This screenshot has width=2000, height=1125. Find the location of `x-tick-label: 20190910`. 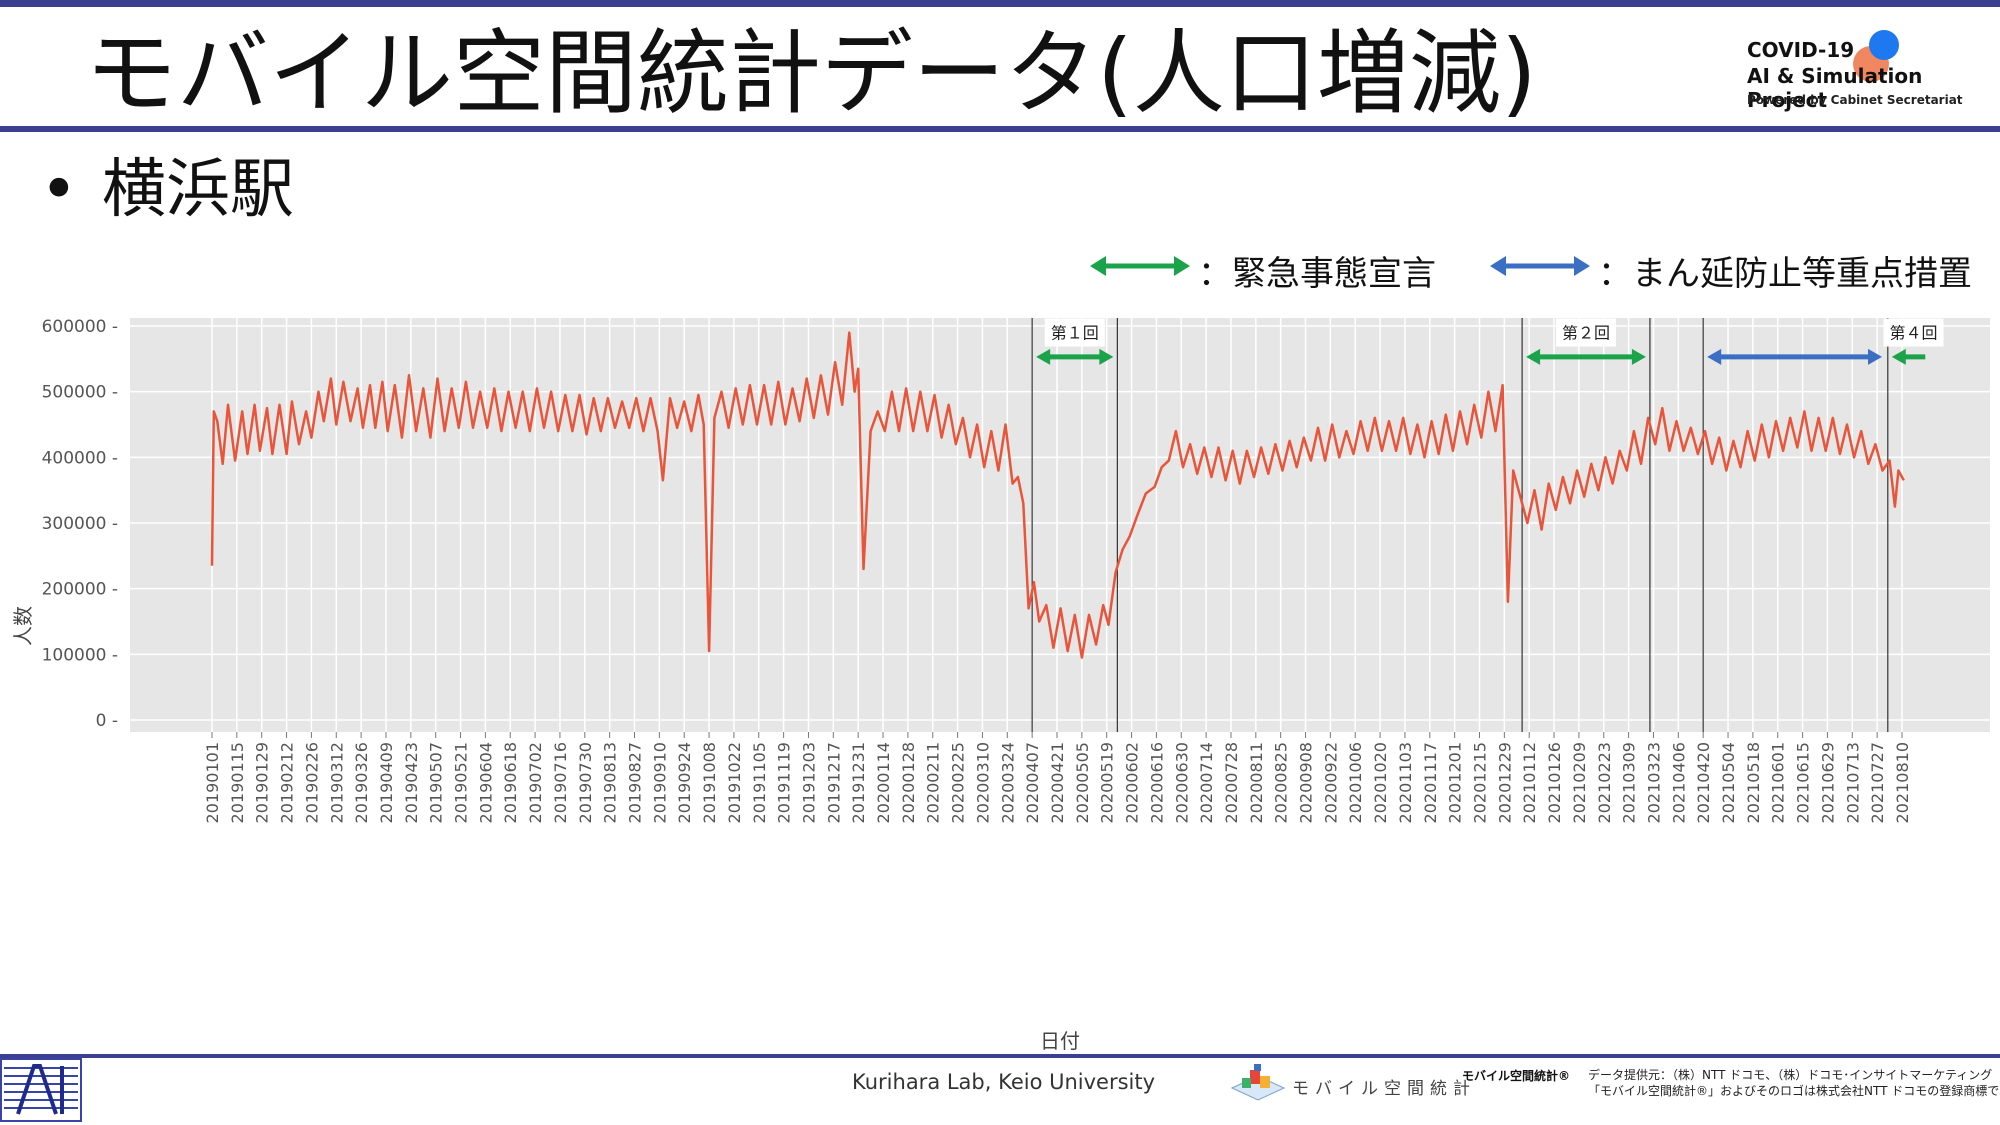

x-tick-label: 20190910 is located at coordinates (659, 782).